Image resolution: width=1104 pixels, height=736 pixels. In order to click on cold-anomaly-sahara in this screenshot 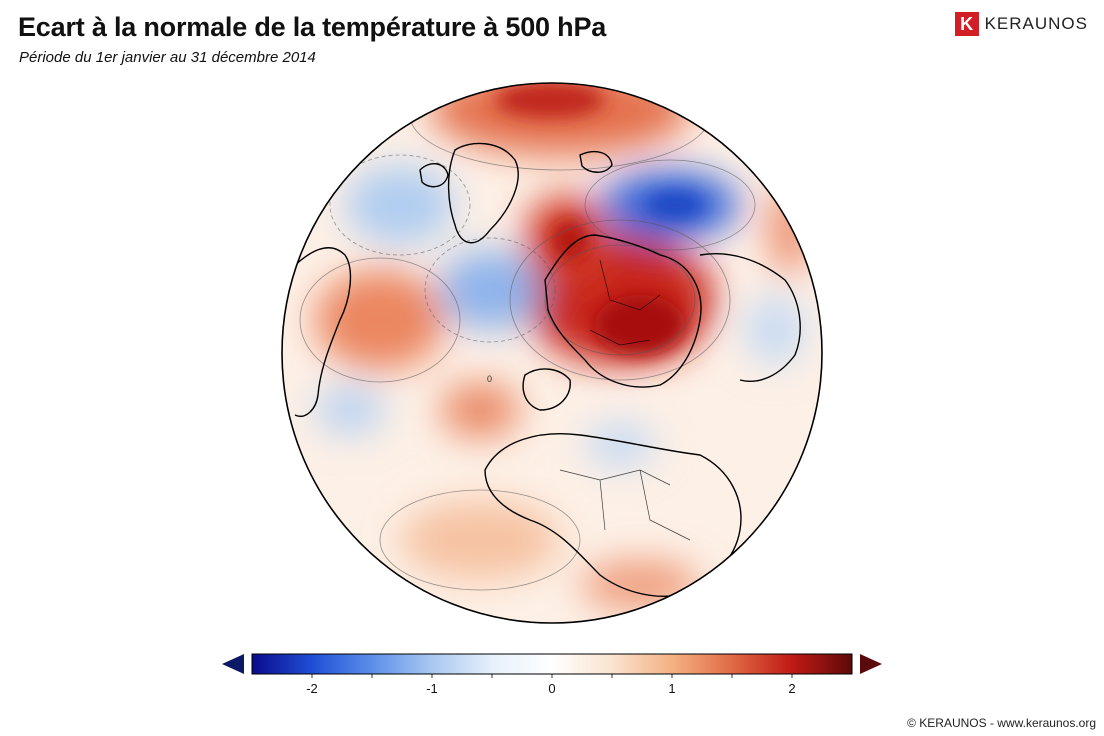, I will do `click(620, 445)`.